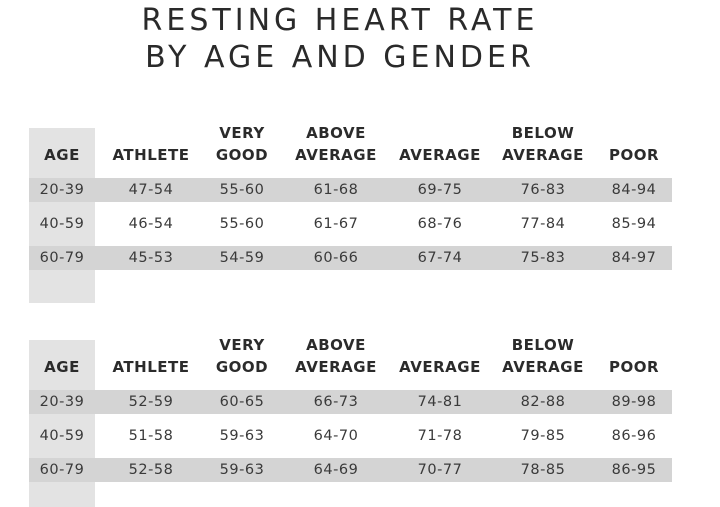  I want to click on age-column-background, so click(62, 215).